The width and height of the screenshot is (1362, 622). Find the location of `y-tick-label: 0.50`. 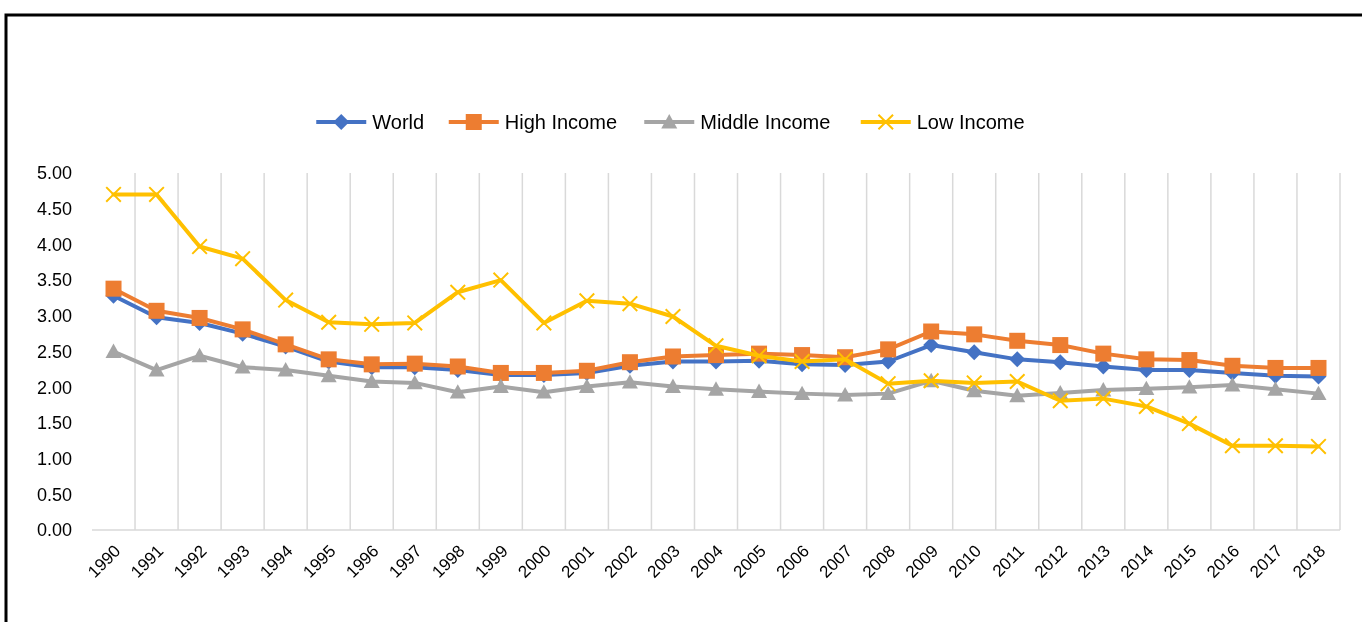

y-tick-label: 0.50 is located at coordinates (54, 494).